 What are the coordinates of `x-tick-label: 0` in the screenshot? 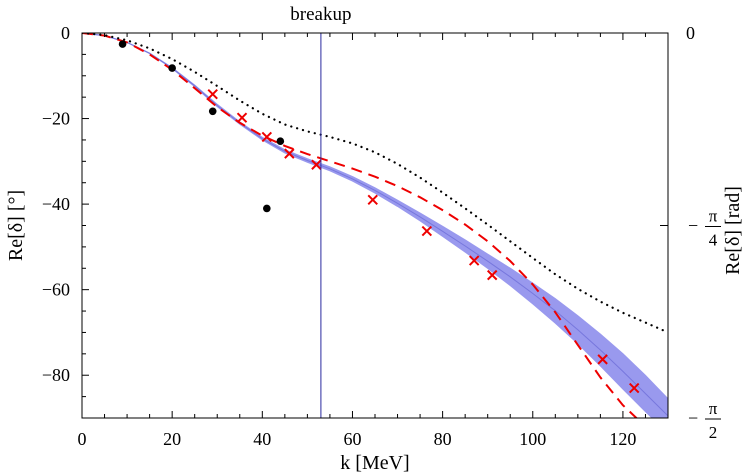 It's located at (82, 439).